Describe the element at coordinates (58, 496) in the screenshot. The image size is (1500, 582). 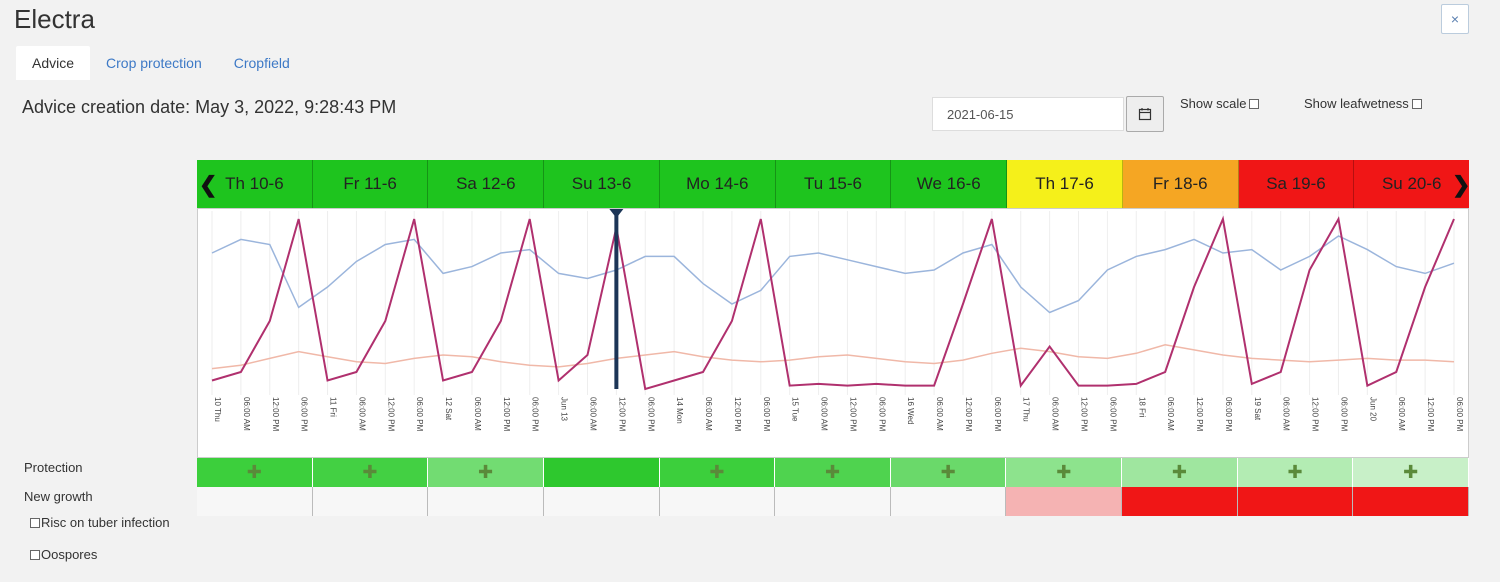
I see `new-growth-label: New growth` at that location.